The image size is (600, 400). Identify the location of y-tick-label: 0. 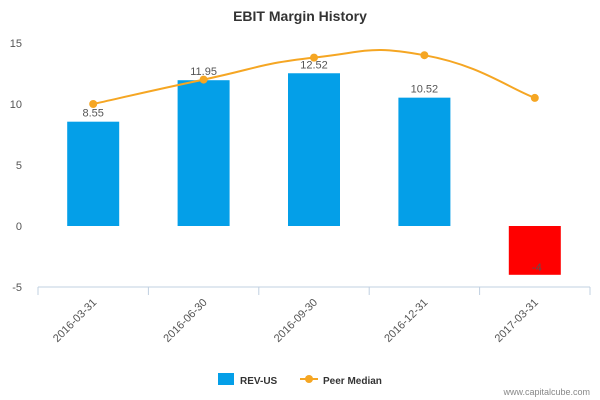
(19, 227).